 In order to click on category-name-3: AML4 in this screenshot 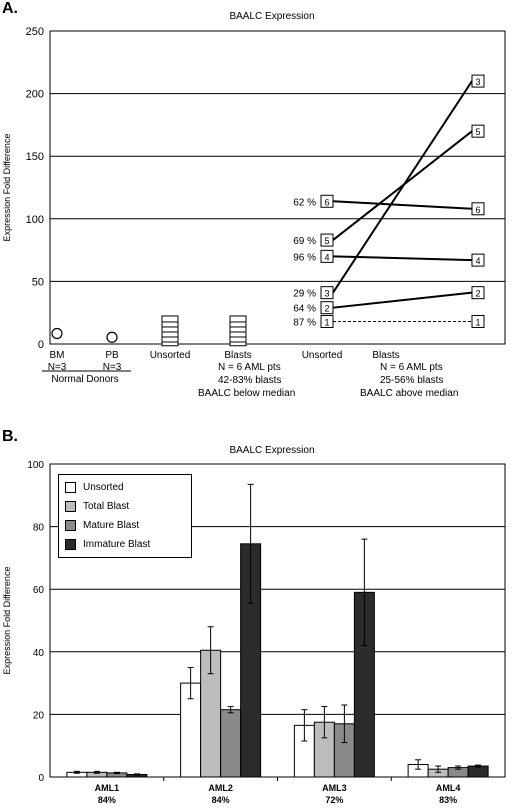, I will do `click(448, 788)`.